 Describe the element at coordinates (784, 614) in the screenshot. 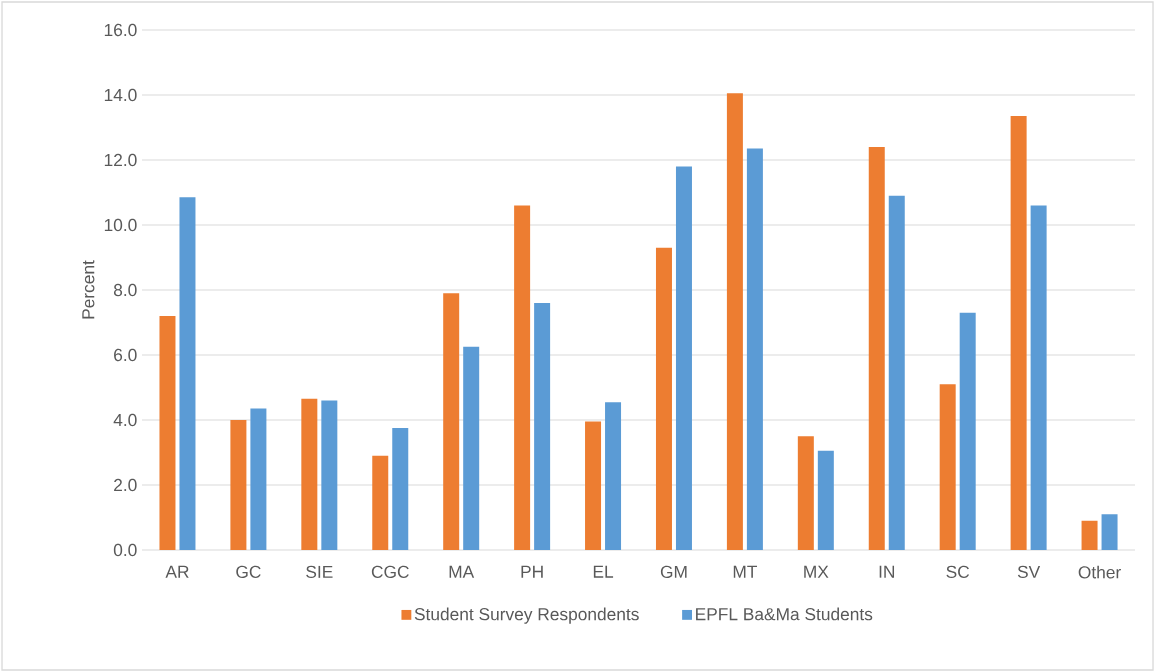

I see `legend-label: EPFL Ba&Ma Students` at that location.